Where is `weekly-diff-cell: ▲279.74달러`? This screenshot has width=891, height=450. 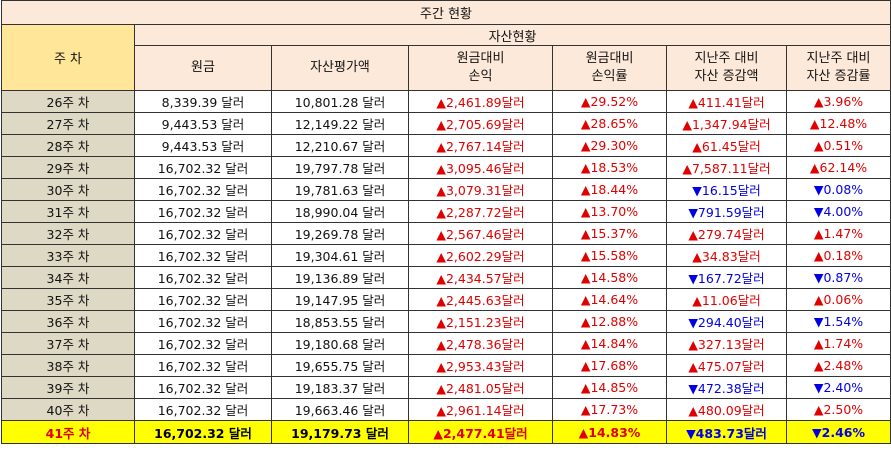 weekly-diff-cell: ▲279.74달러 is located at coordinates (726, 233).